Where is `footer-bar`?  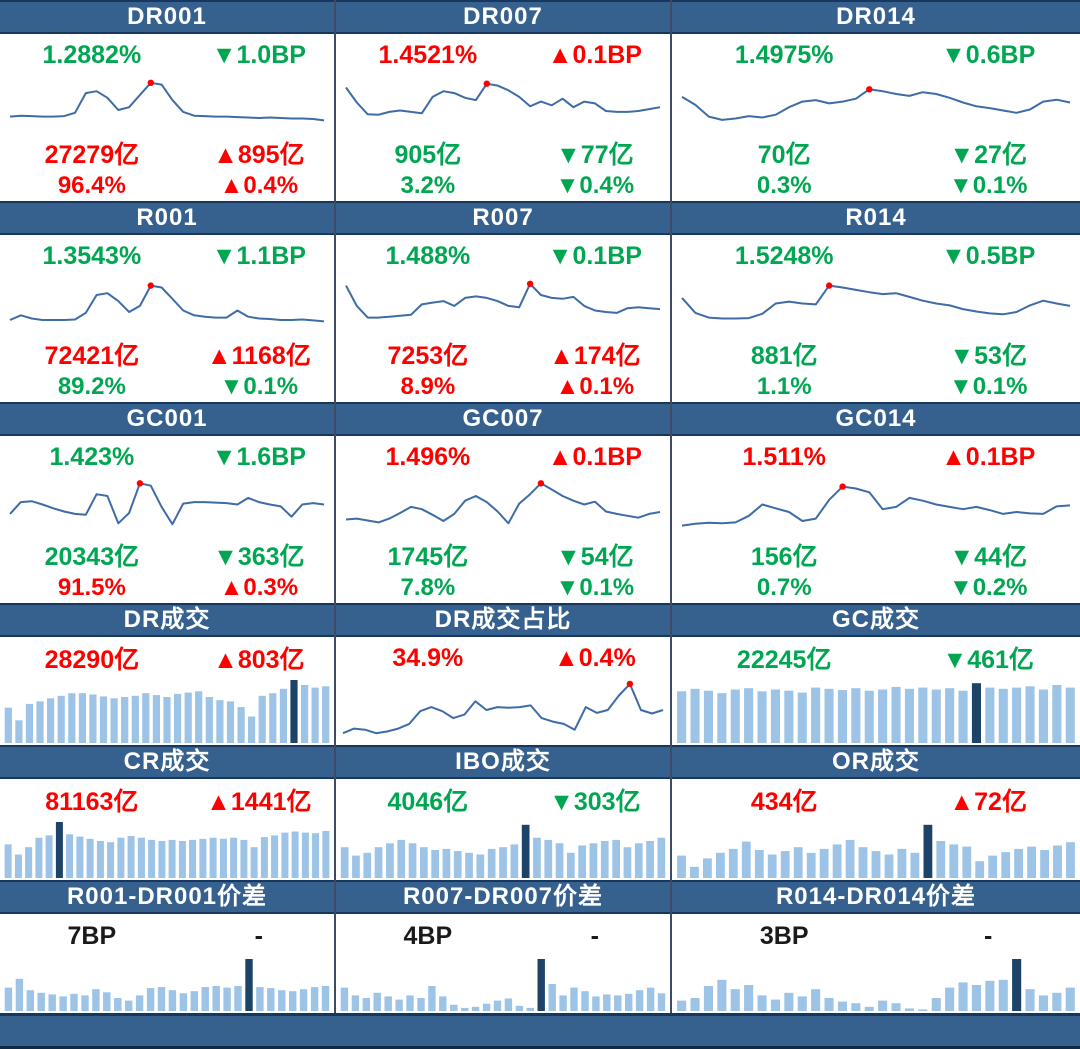
footer-bar is located at coordinates (540, 1031).